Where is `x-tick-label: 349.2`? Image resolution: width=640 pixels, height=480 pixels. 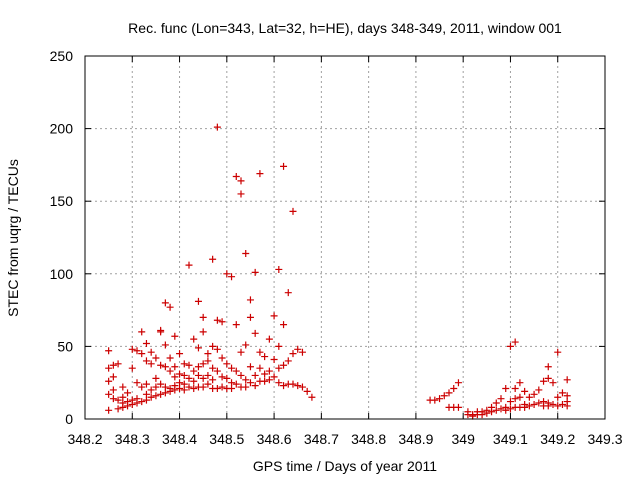 x-tick-label: 349.2 is located at coordinates (557, 439).